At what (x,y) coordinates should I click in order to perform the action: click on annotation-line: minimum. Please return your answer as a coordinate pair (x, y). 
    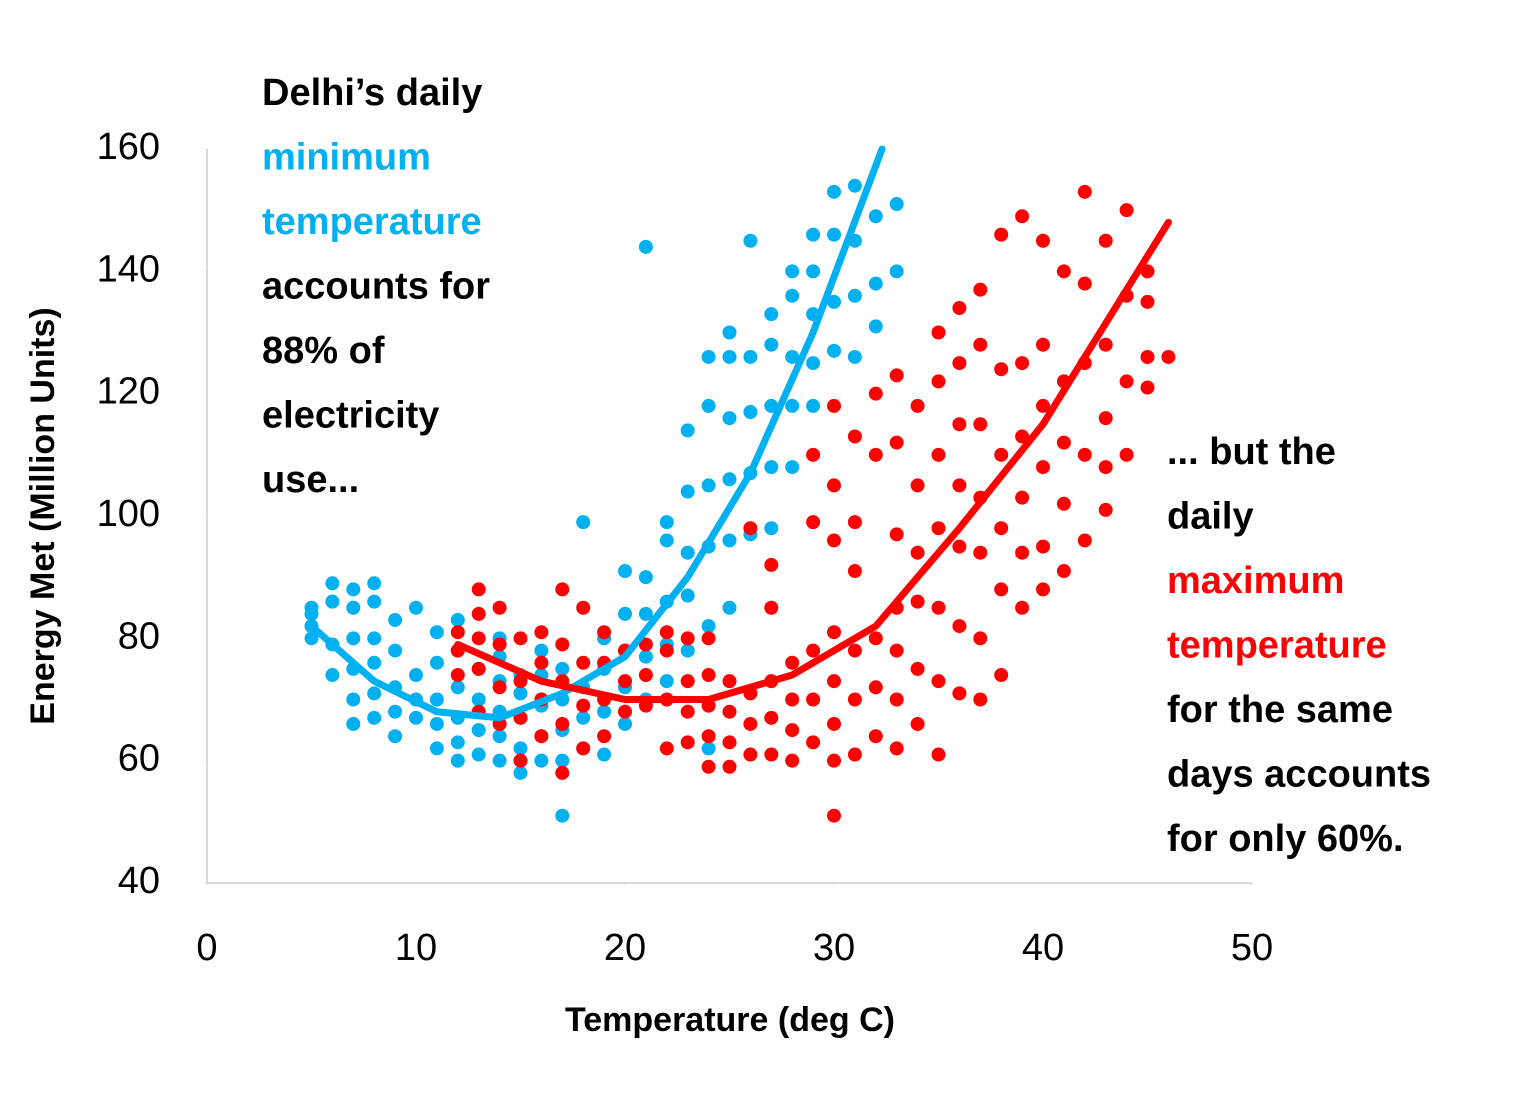
    Looking at the image, I should click on (346, 158).